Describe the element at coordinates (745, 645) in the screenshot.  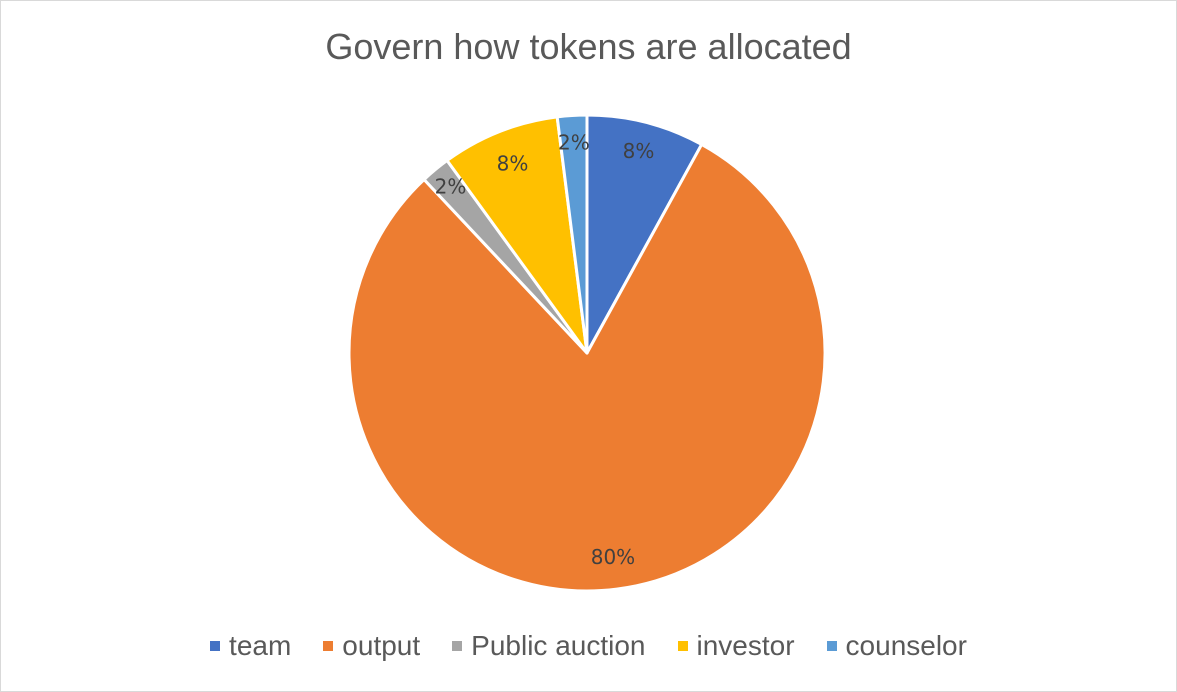
I see `legend-label: investor` at that location.